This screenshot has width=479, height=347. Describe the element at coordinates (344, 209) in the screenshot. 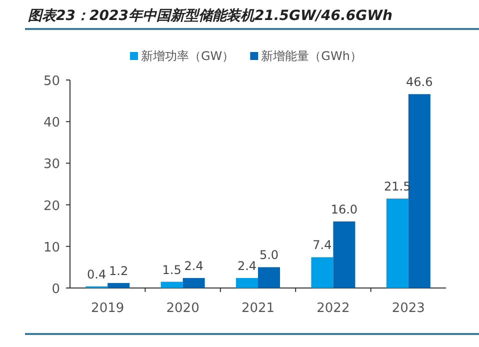

I see `data-label: 16.0` at that location.